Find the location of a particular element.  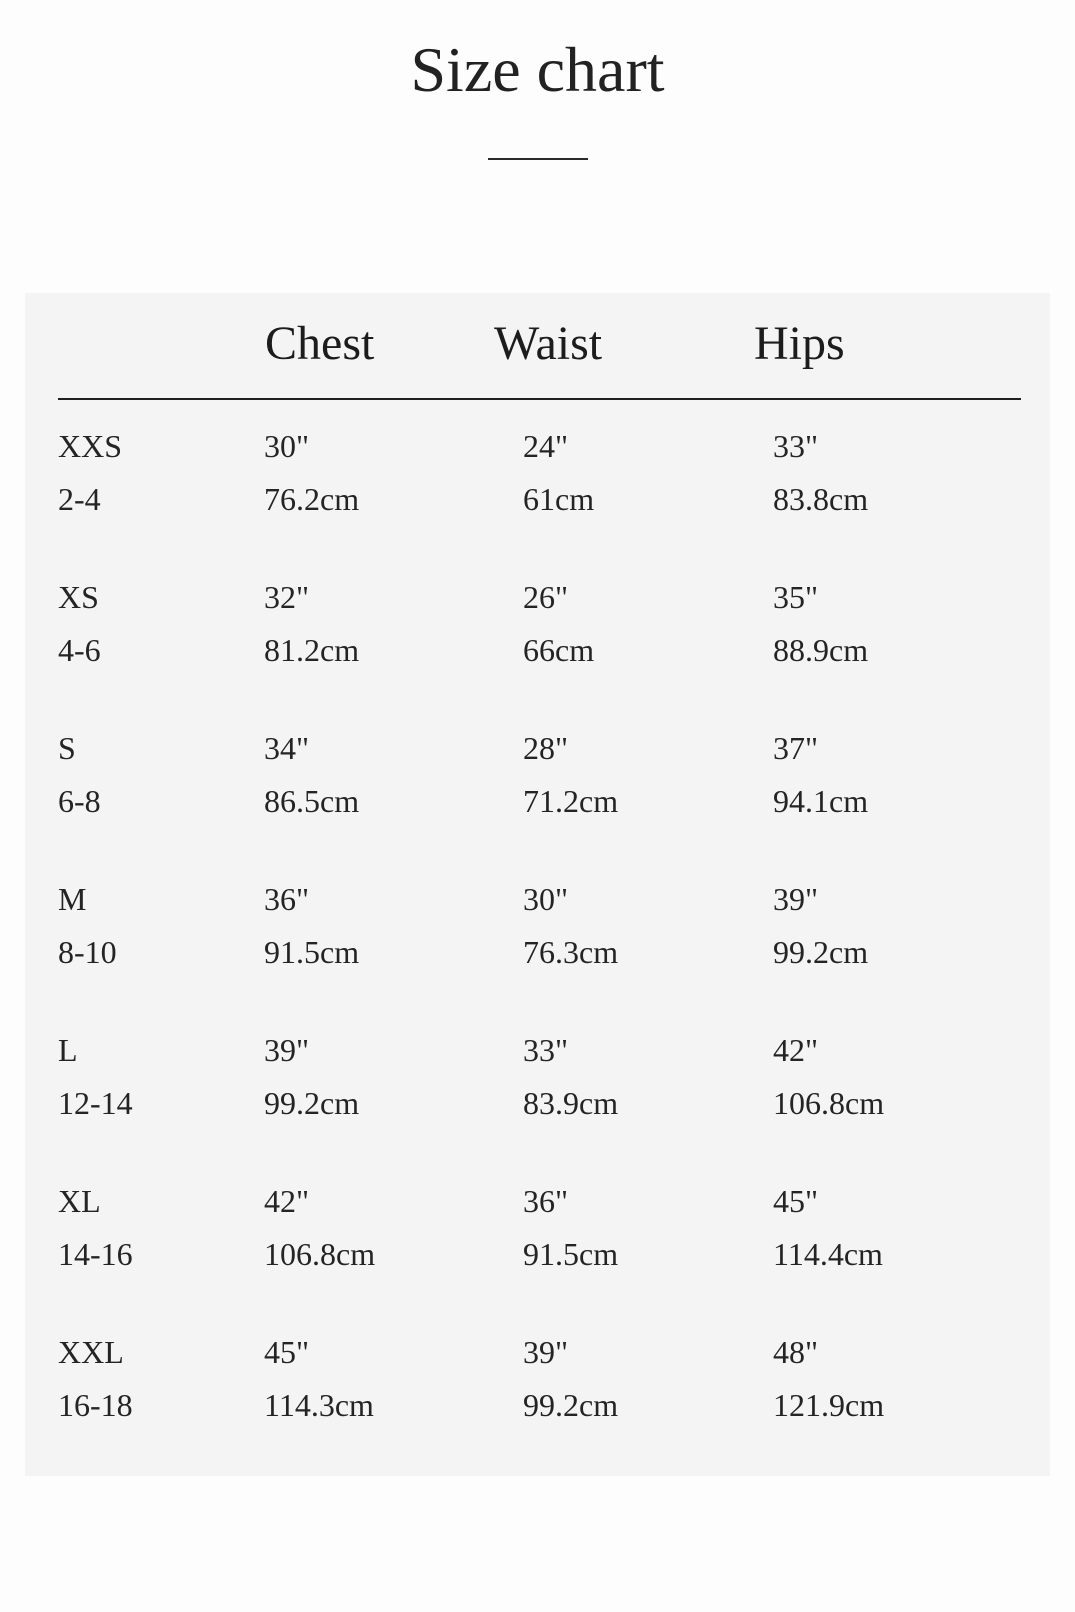

waist-cm-value: 76.3cm is located at coordinates (571, 952).